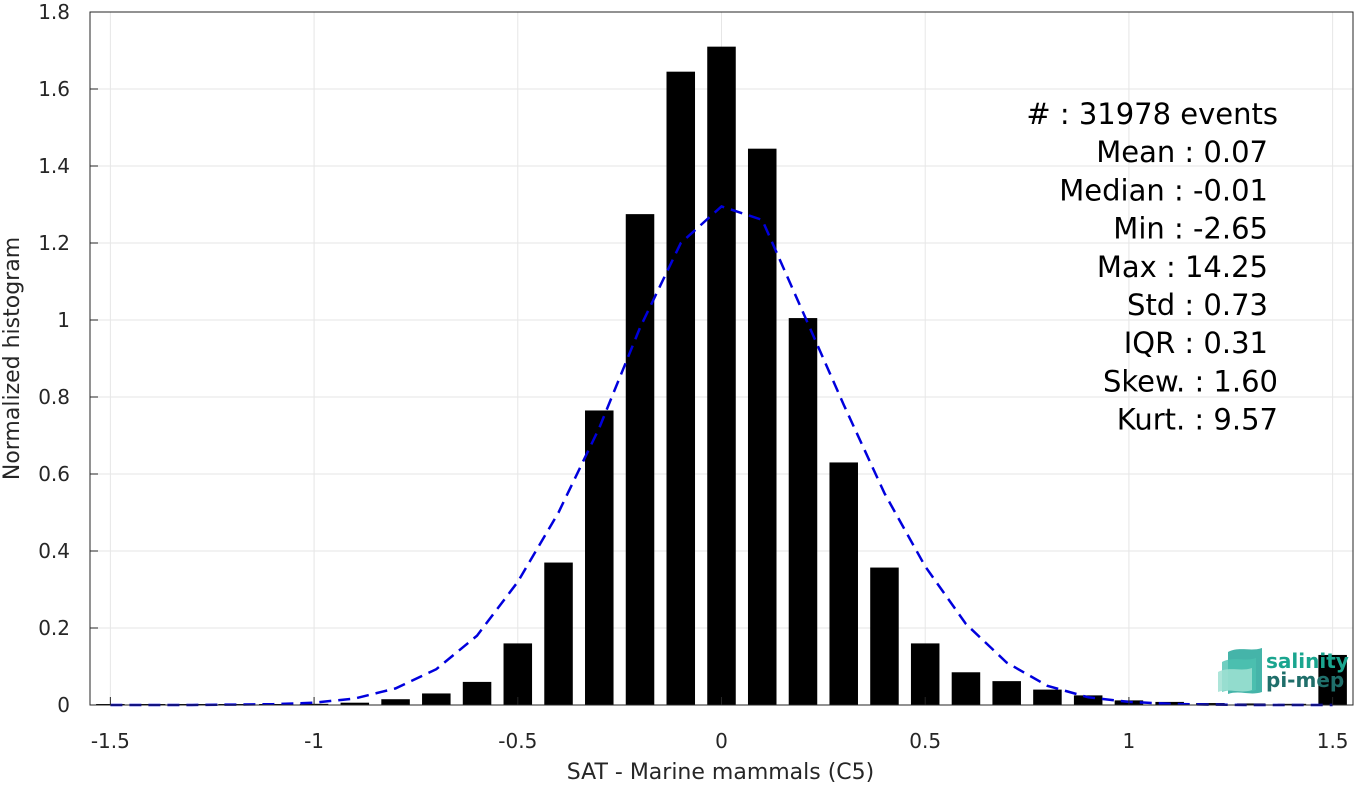  Describe the element at coordinates (517, 741) in the screenshot. I see `x-tick-label: -0.5` at that location.